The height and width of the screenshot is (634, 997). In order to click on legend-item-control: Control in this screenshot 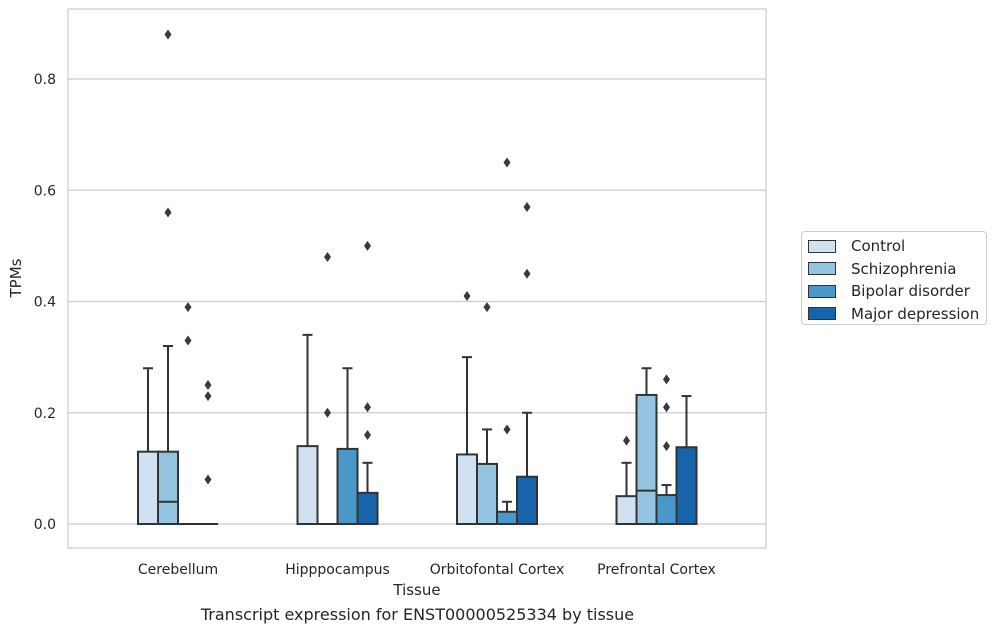, I will do `click(897, 246)`.